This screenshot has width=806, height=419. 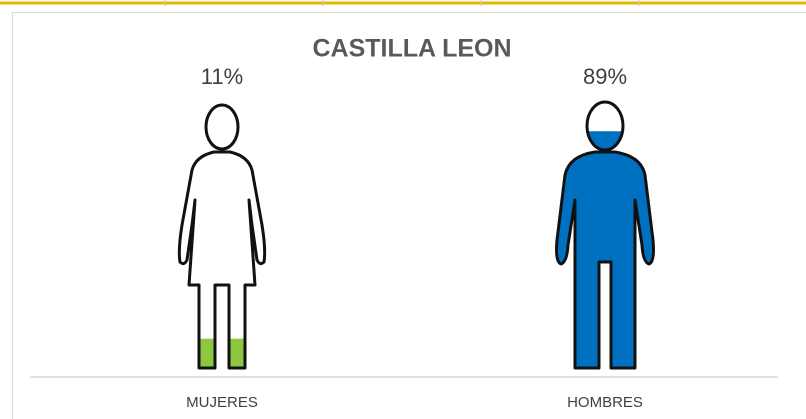 What do you see at coordinates (411, 49) in the screenshot?
I see `chart-title: CASTILLA LEON` at bounding box center [411, 49].